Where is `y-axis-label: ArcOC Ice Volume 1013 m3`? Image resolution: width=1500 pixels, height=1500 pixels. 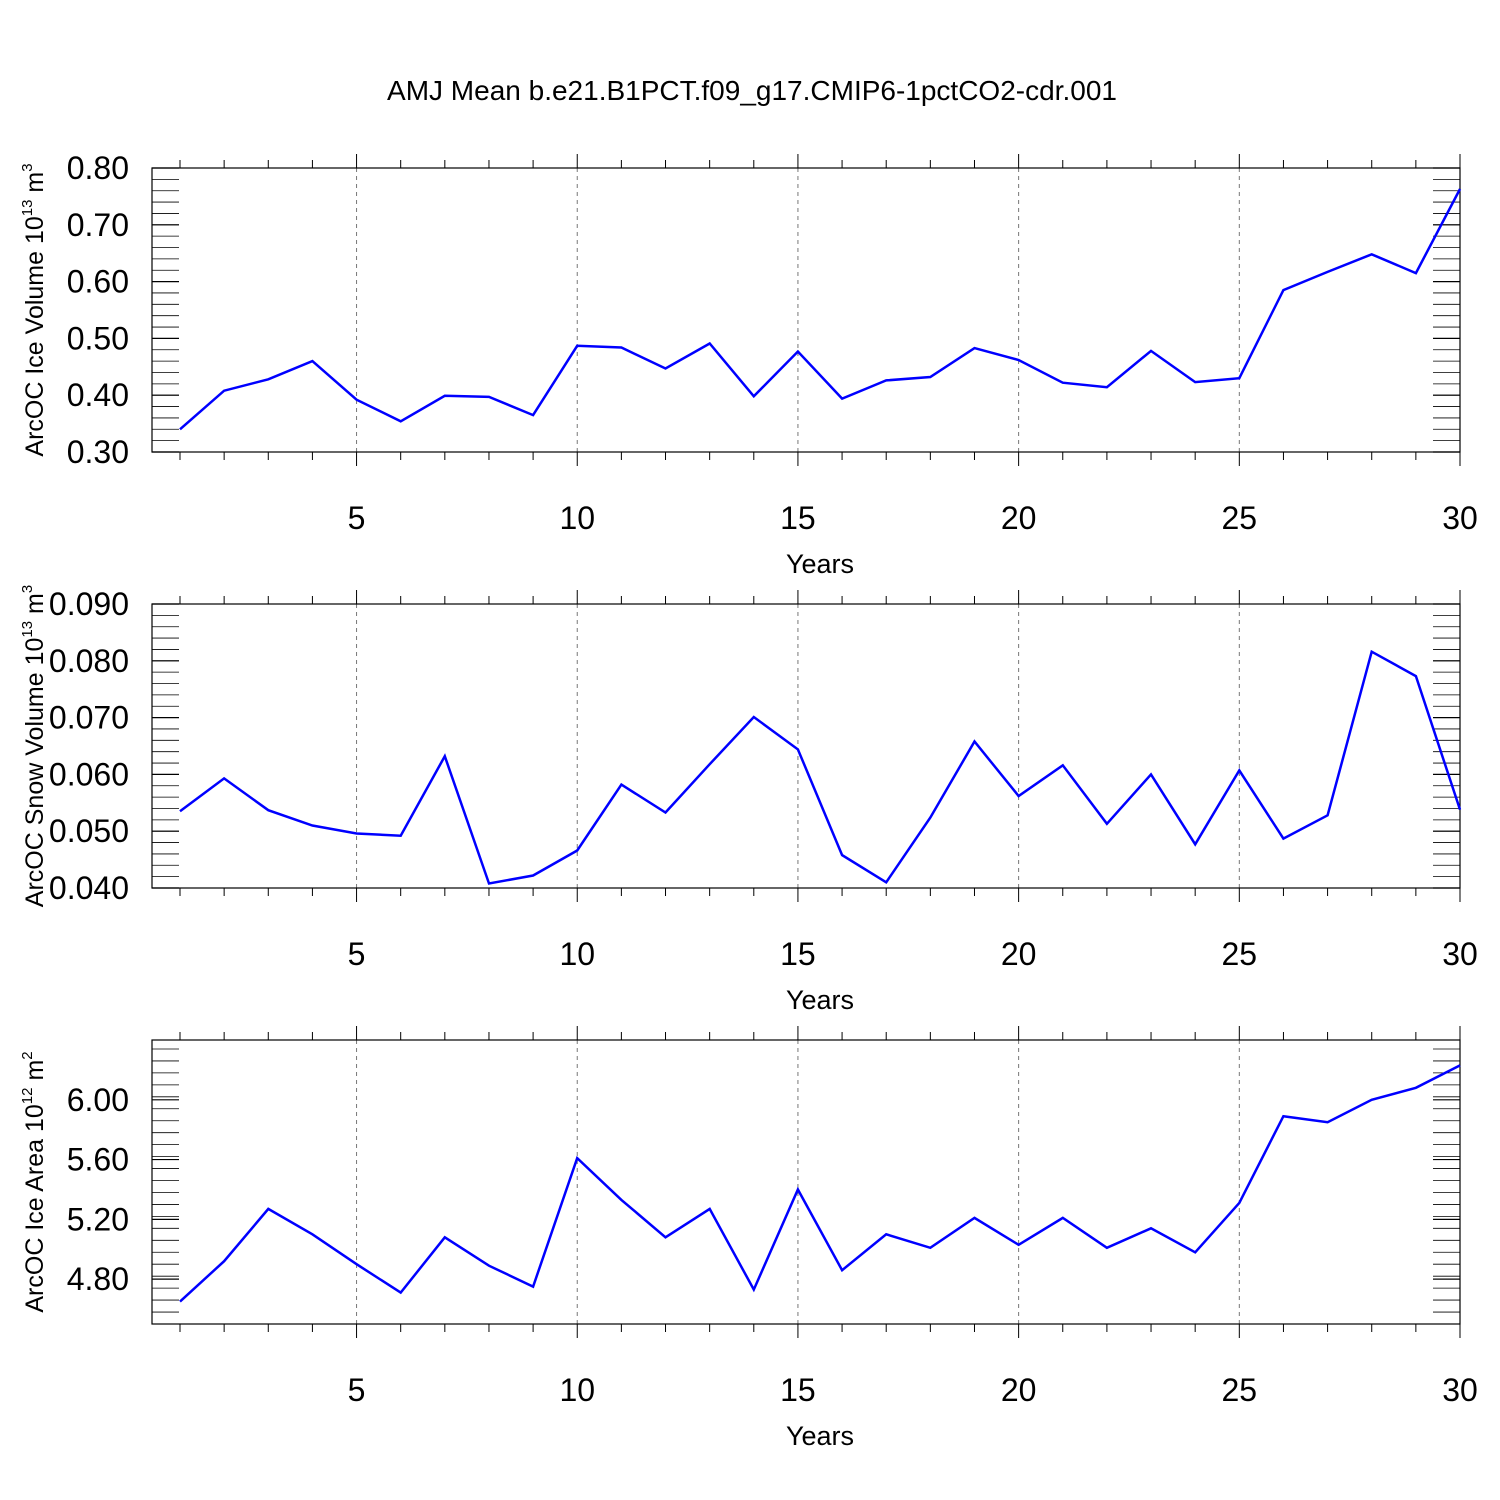 y-axis-label: ArcOC Ice Volume 1013 m3 is located at coordinates (34, 309).